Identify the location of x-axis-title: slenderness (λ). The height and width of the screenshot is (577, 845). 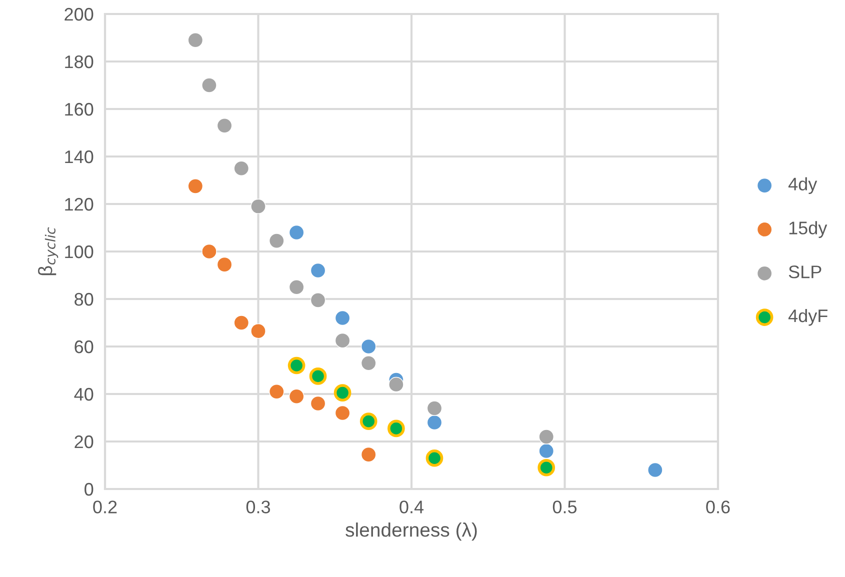
(411, 531).